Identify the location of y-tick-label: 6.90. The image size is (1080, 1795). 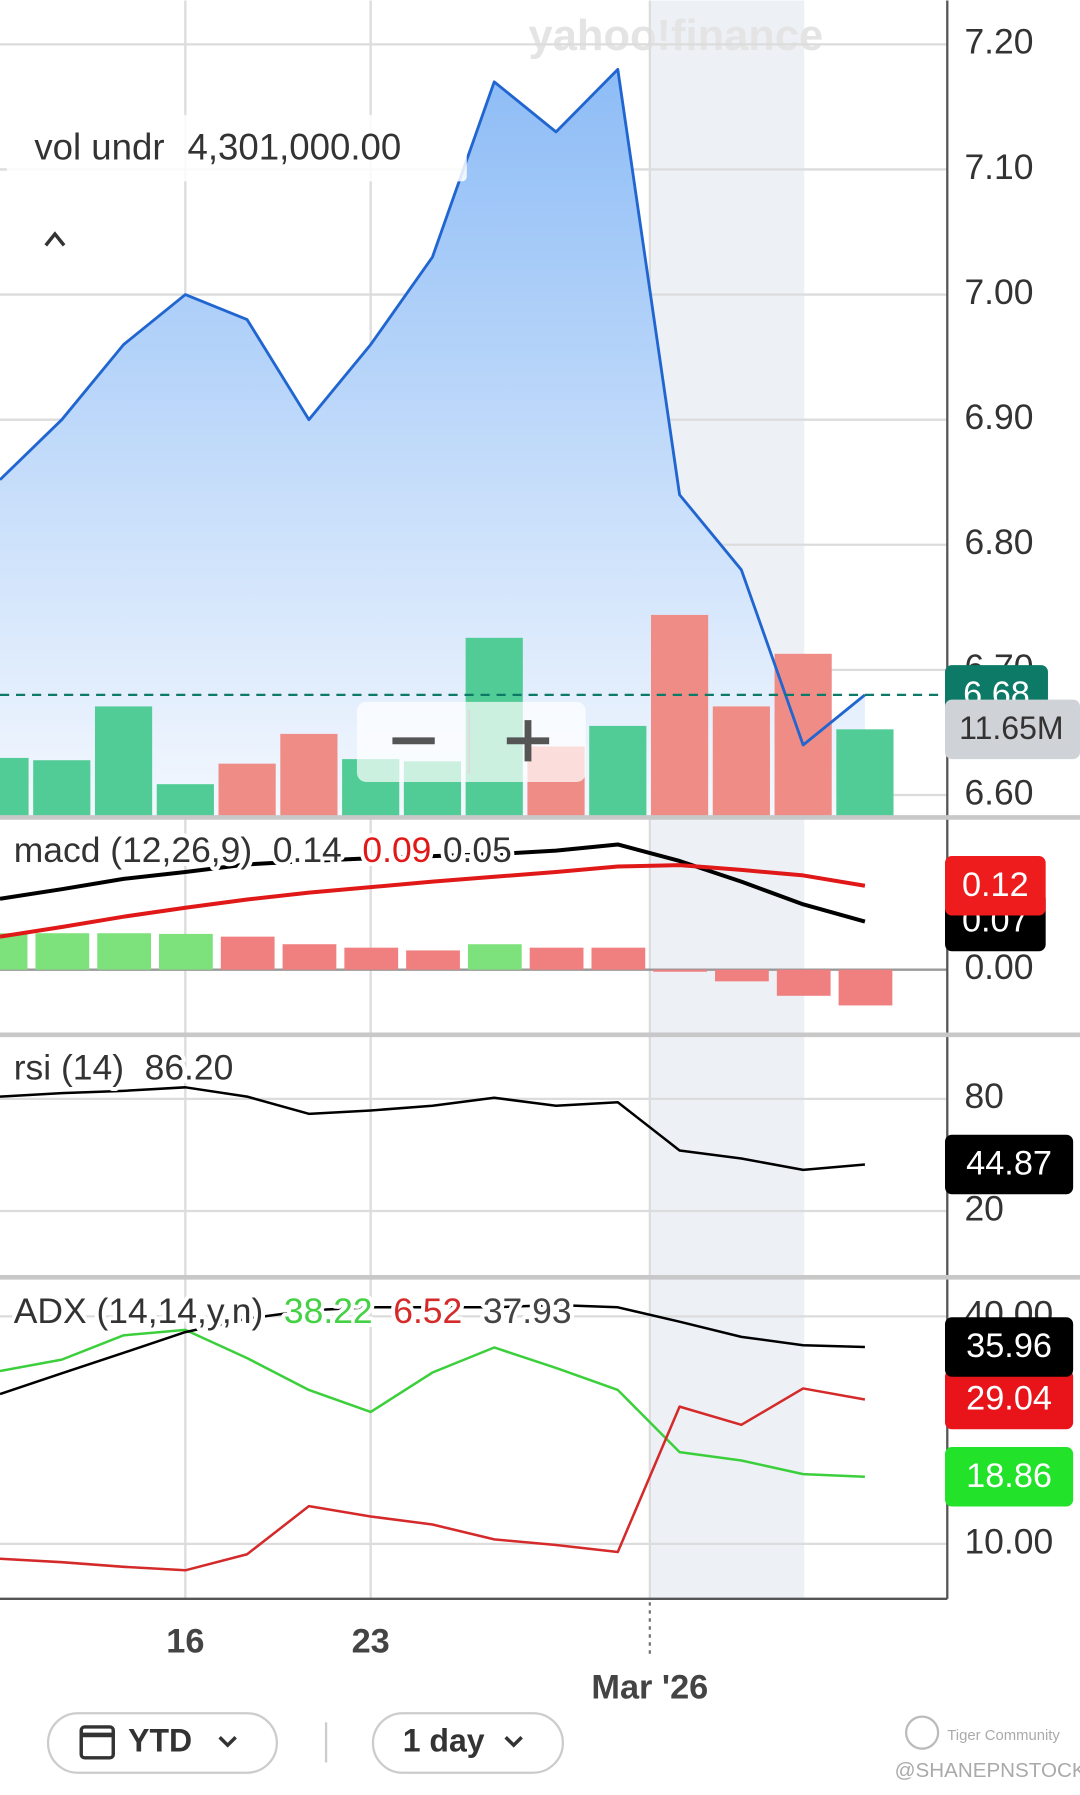
(998, 417).